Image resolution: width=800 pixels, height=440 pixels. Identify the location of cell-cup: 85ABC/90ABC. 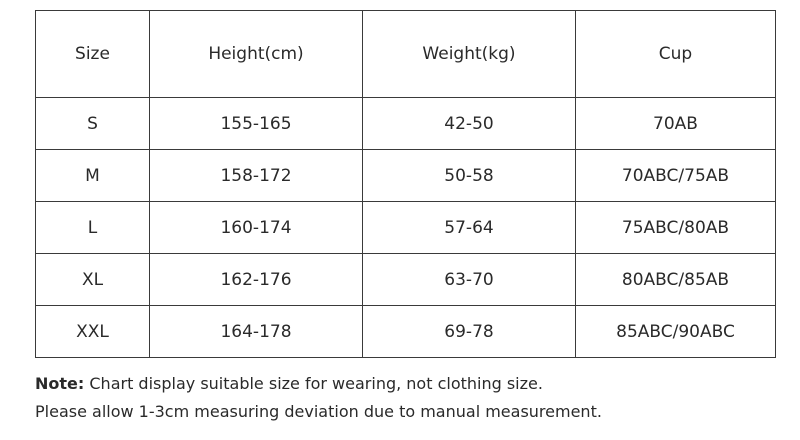
(675, 331).